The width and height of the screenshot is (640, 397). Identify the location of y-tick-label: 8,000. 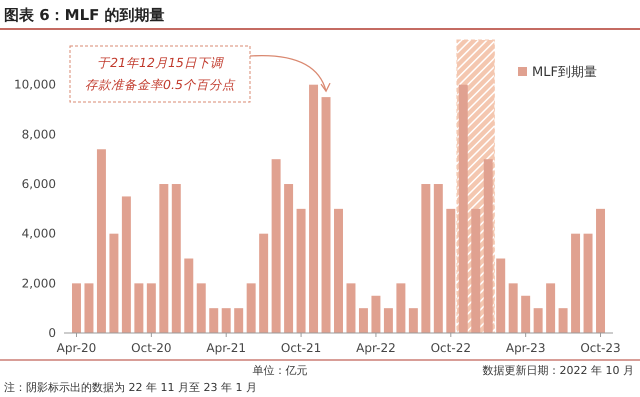
(39, 134).